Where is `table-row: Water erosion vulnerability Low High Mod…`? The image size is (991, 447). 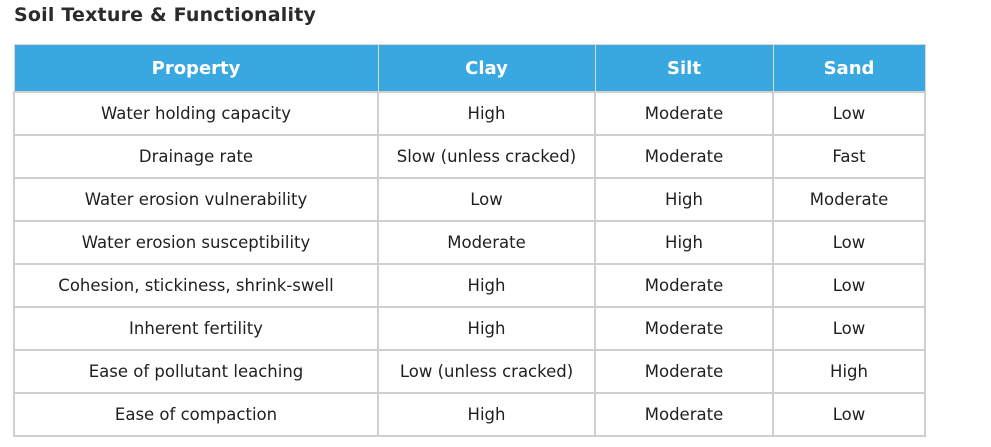
table-row: Water erosion vulnerability Low High Mod… is located at coordinates (469, 199).